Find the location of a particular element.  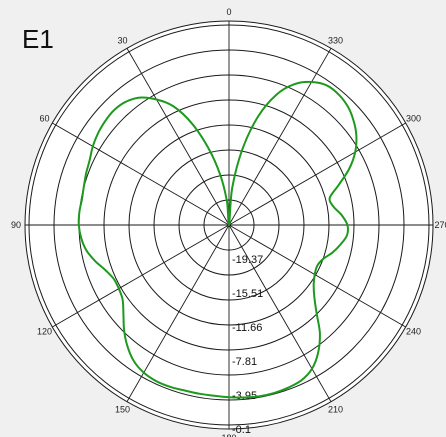

angle-tick-label: 210 is located at coordinates (335, 409).